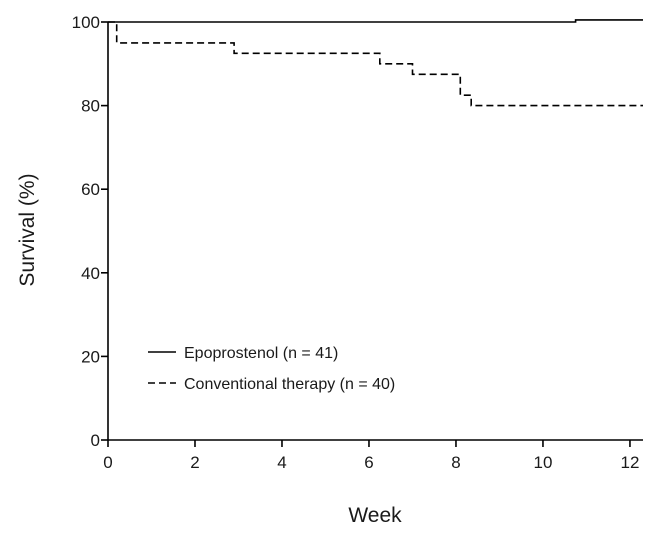 Image resolution: width=660 pixels, height=539 pixels. Describe the element at coordinates (629, 462) in the screenshot. I see `x-tick-label: 12` at that location.